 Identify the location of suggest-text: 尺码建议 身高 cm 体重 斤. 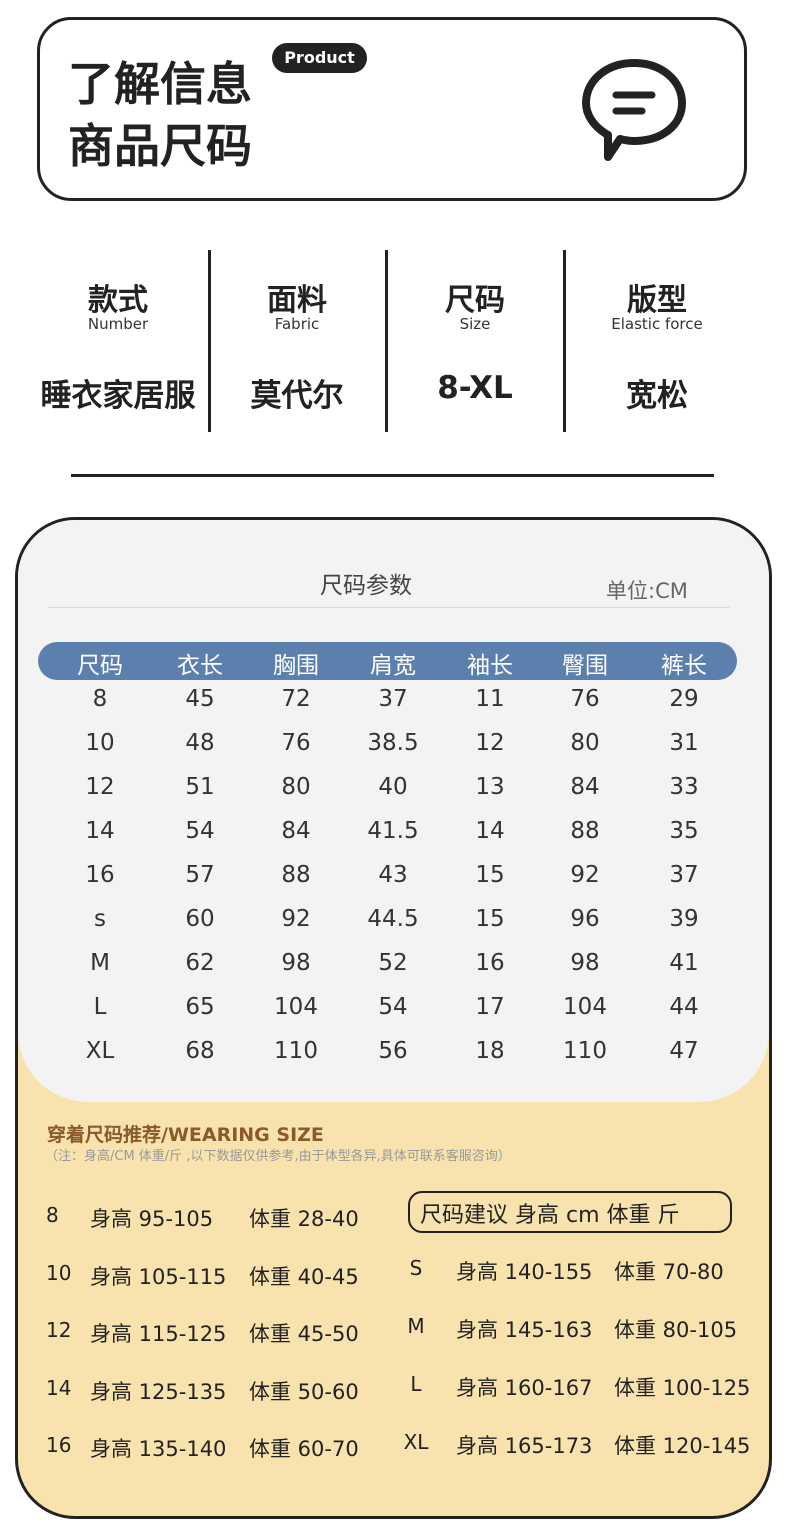
(550, 1215).